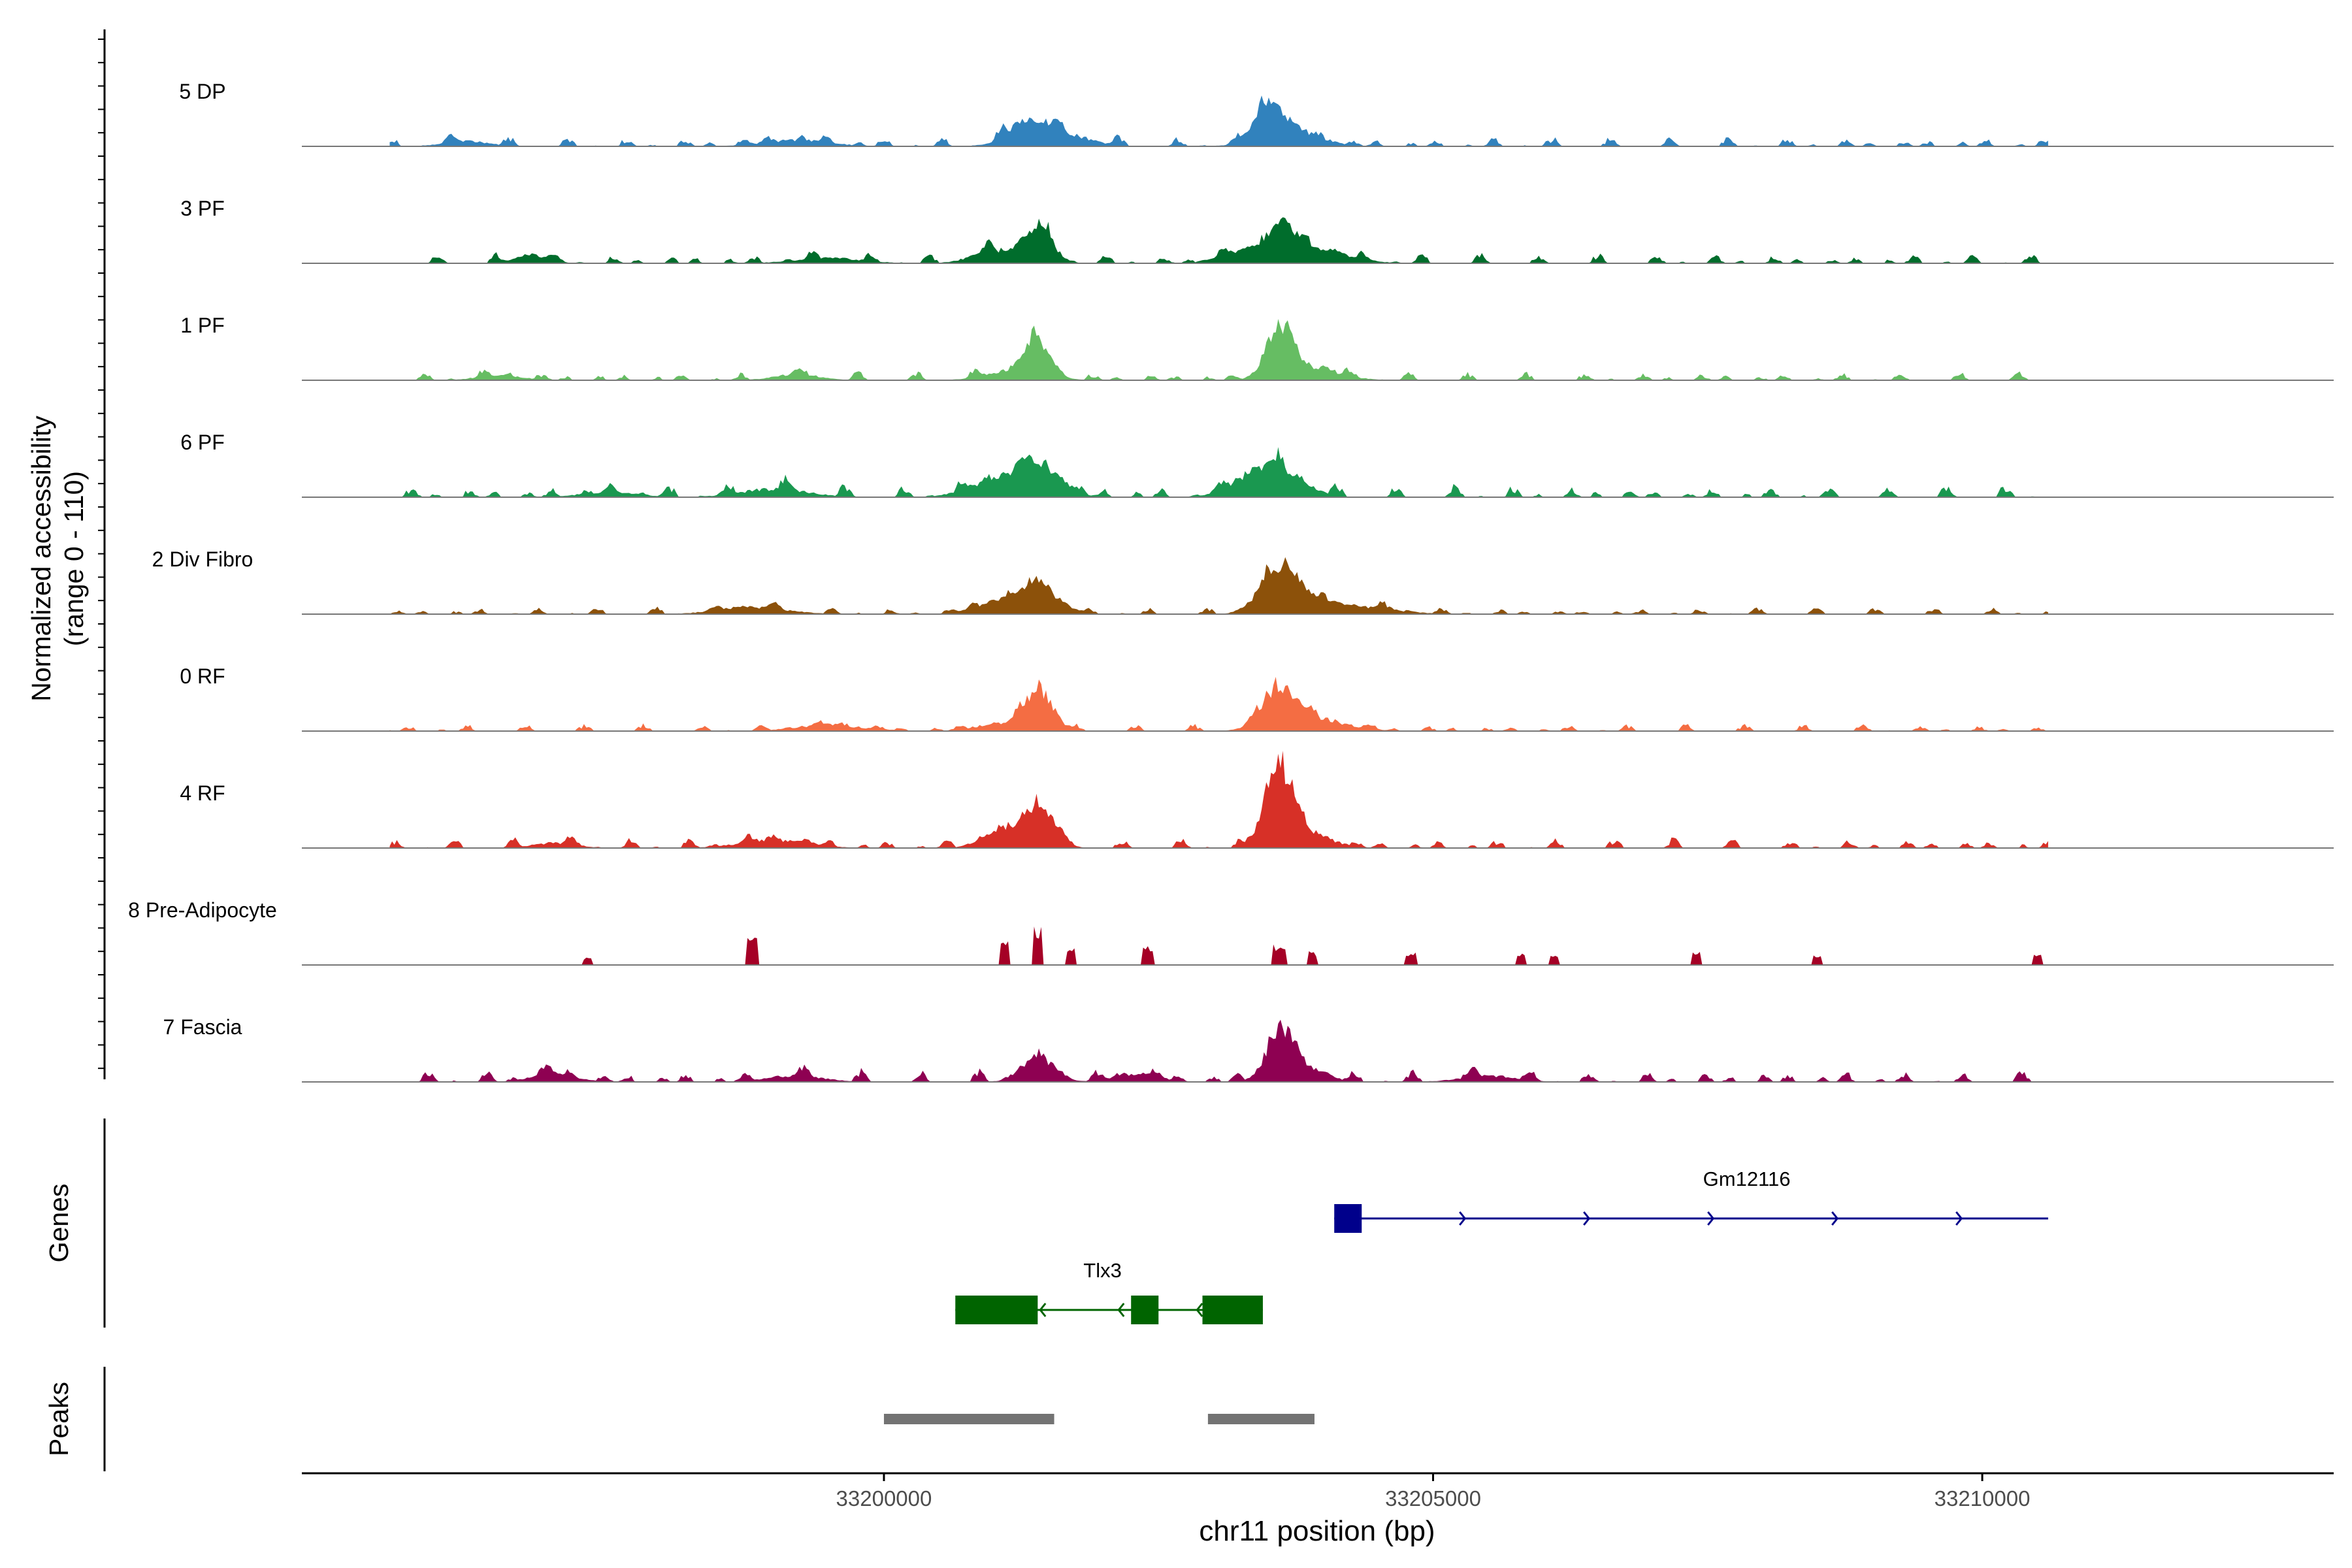 The image size is (2352, 1568). What do you see at coordinates (101, 554) in the screenshot?
I see `coverage-y-ticks` at bounding box center [101, 554].